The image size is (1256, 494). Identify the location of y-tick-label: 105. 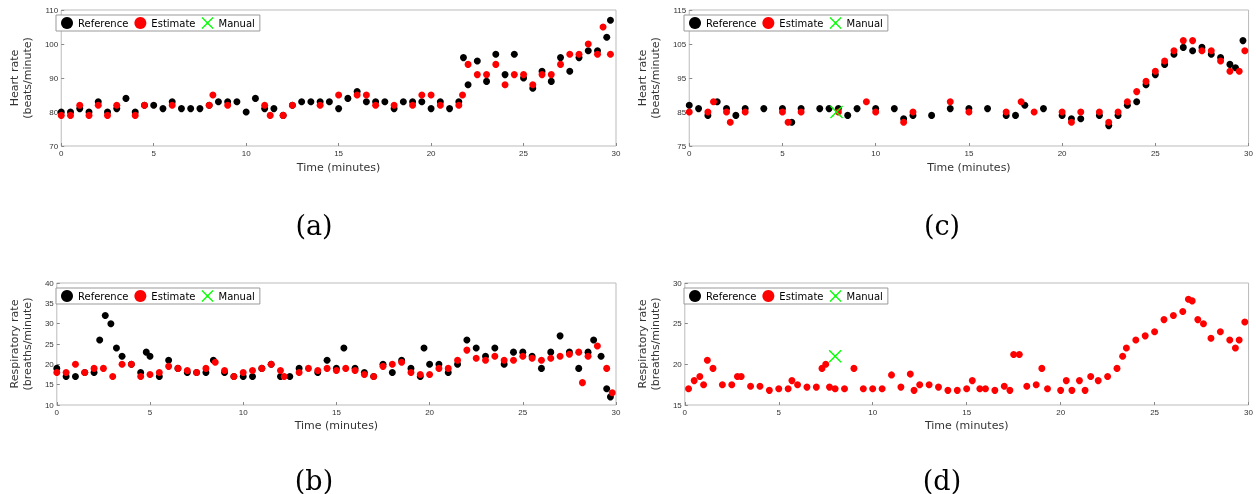
(679, 44).